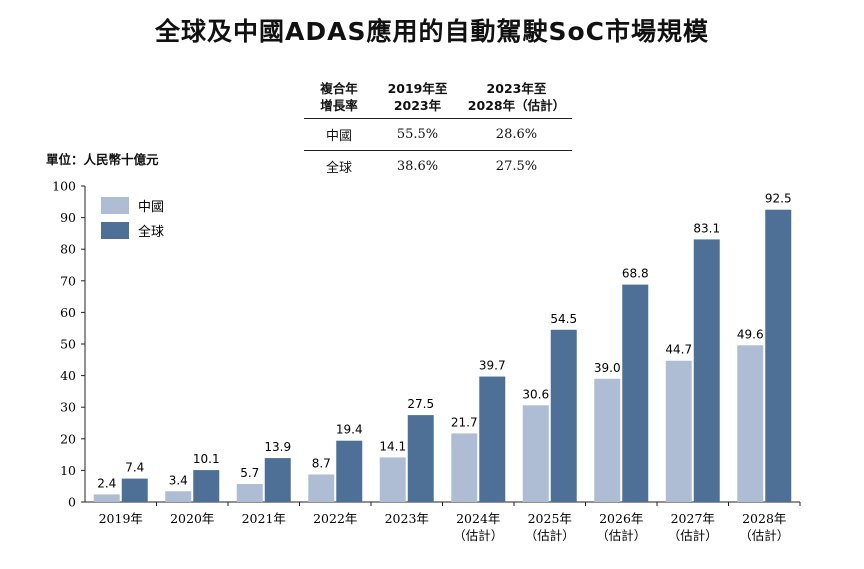  What do you see at coordinates (68, 438) in the screenshot?
I see `y-tick-label: 20` at bounding box center [68, 438].